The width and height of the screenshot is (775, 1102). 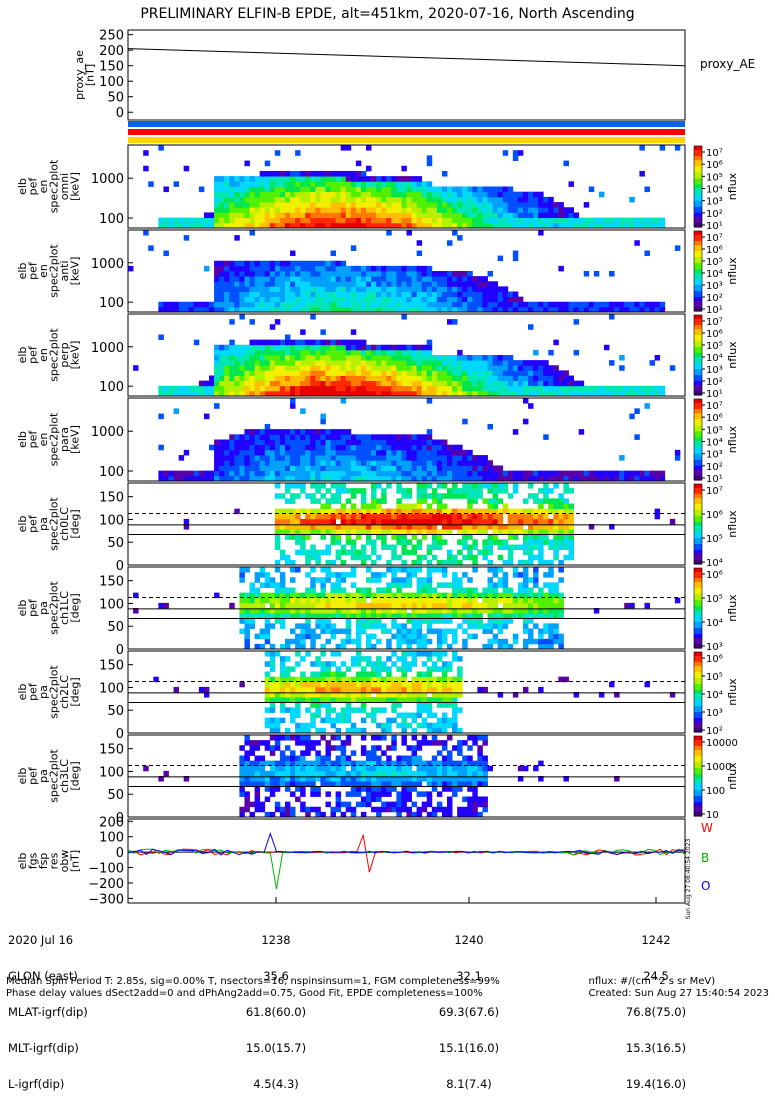 What do you see at coordinates (406, 75) in the screenshot?
I see `proxy-ae-panel-frame` at bounding box center [406, 75].